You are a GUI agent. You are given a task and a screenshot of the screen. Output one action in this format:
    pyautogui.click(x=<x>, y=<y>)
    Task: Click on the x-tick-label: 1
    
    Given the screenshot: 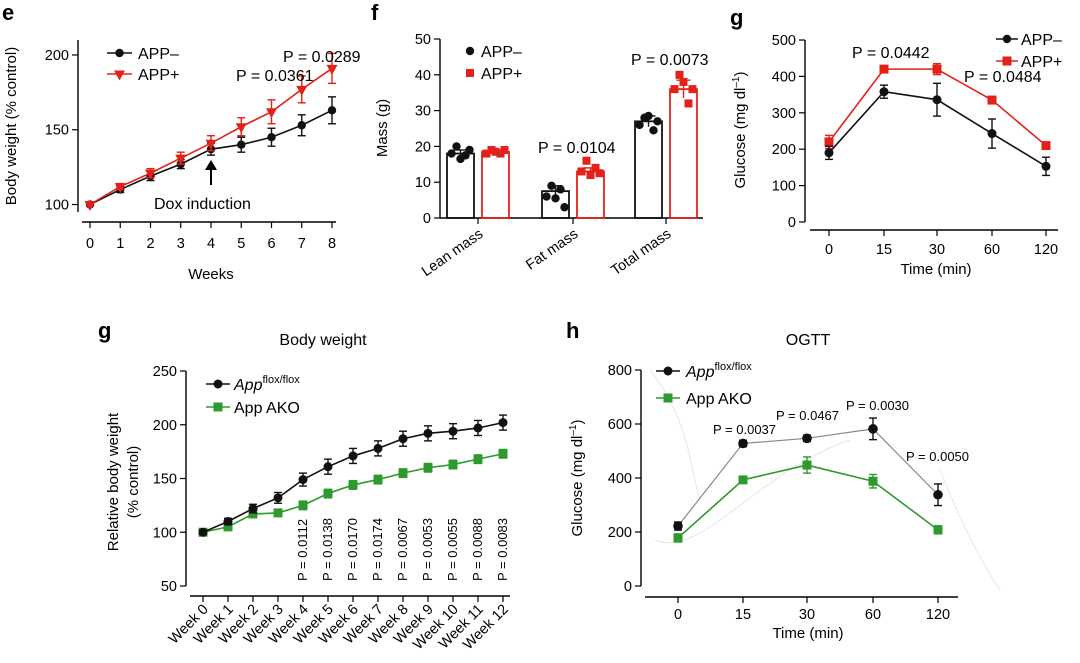 What is the action you would take?
    pyautogui.click(x=120, y=244)
    